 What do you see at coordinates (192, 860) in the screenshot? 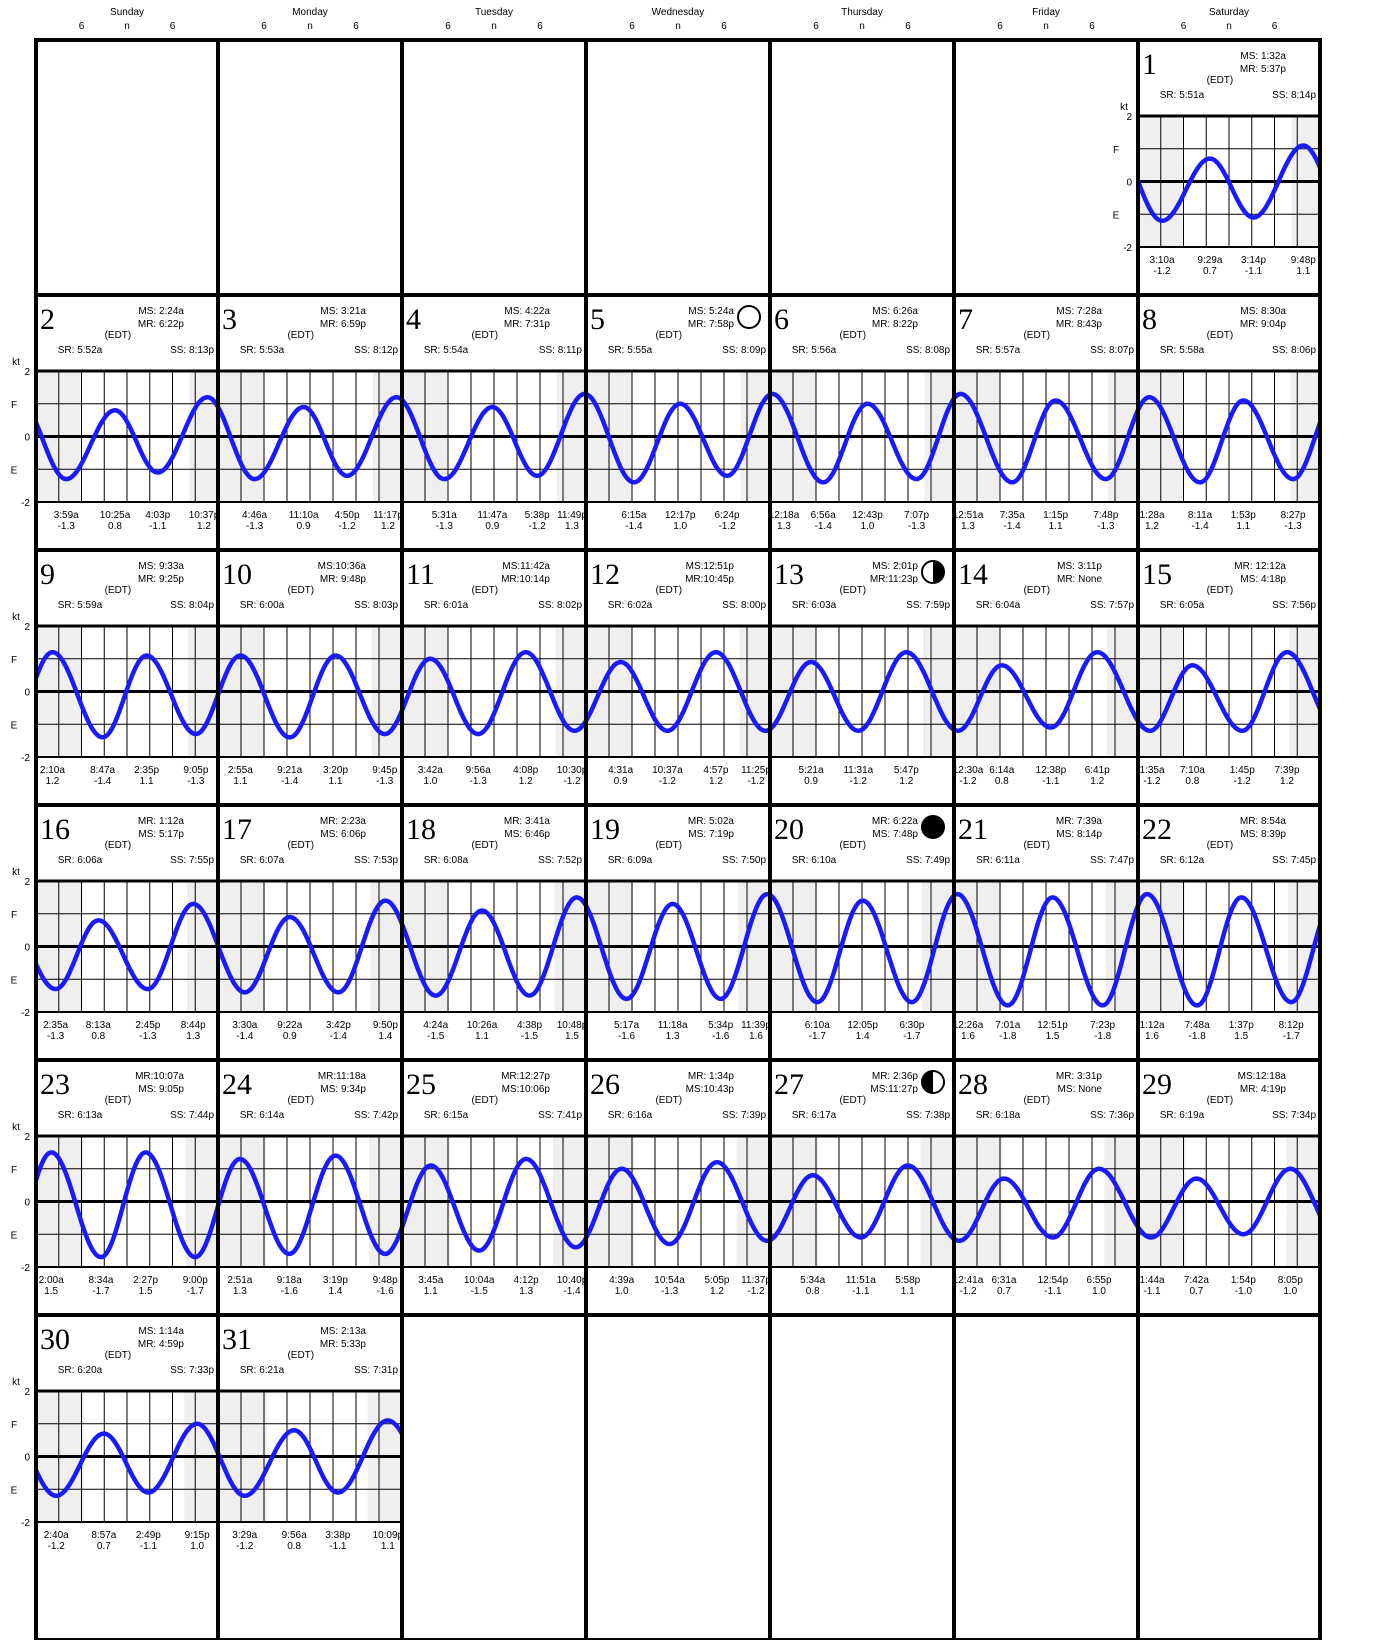
I see `sunset-time: SS: 7:55p` at bounding box center [192, 860].